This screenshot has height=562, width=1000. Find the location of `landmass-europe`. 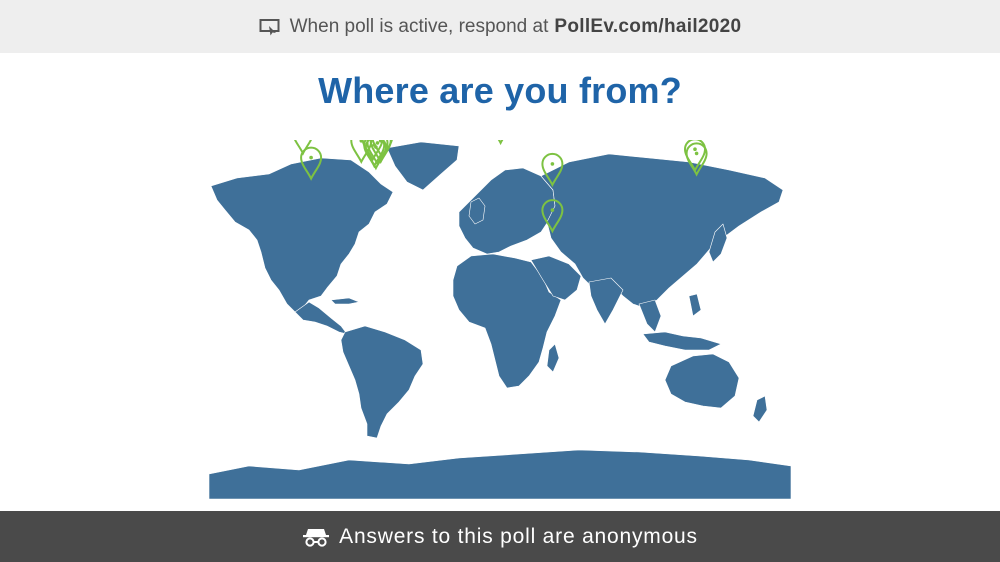

landmass-europe is located at coordinates (507, 211).